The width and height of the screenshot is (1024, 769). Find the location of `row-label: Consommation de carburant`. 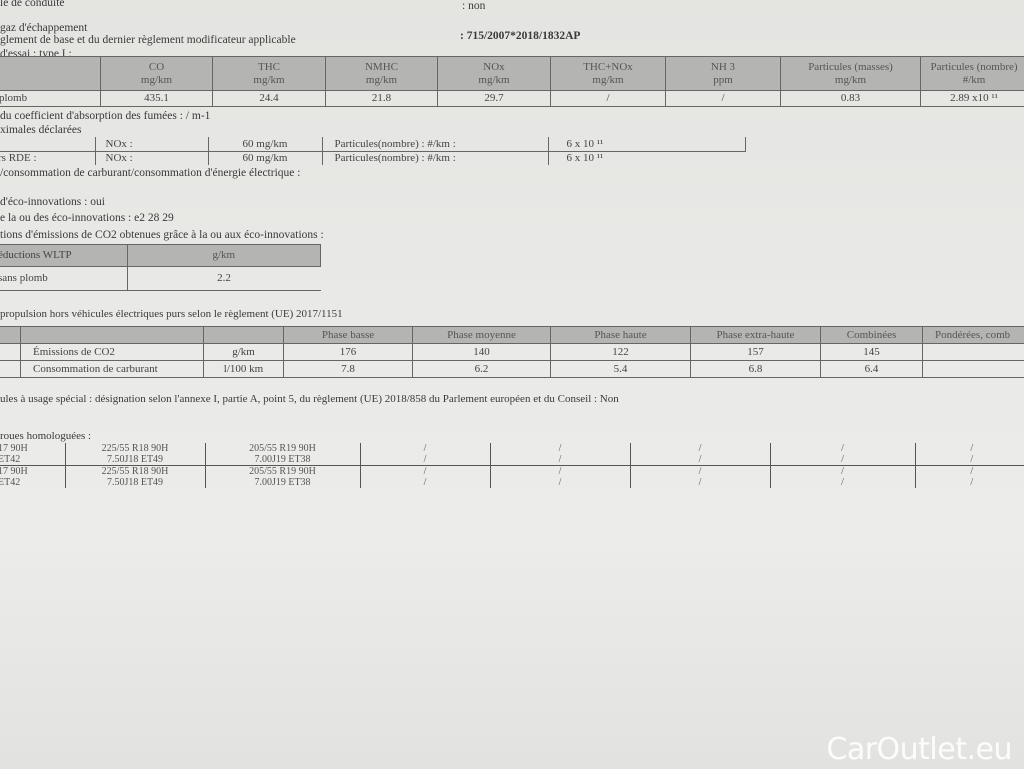

row-label: Consommation de carburant is located at coordinates (112, 369).